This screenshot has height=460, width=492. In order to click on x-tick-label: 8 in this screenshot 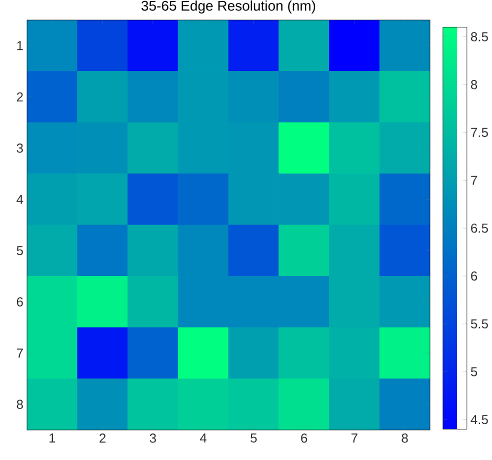, I will do `click(405, 438)`.